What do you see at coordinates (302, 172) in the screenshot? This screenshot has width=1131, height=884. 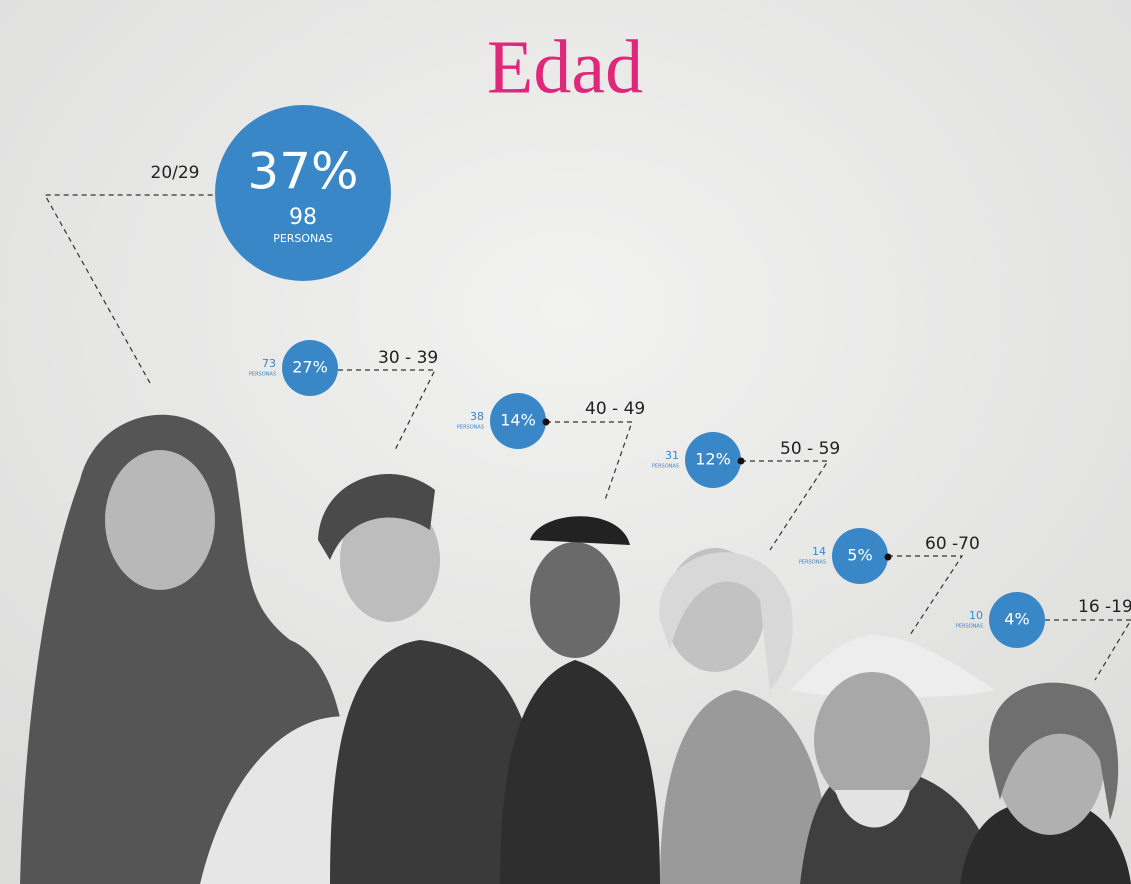 I see `percent: 37%` at bounding box center [302, 172].